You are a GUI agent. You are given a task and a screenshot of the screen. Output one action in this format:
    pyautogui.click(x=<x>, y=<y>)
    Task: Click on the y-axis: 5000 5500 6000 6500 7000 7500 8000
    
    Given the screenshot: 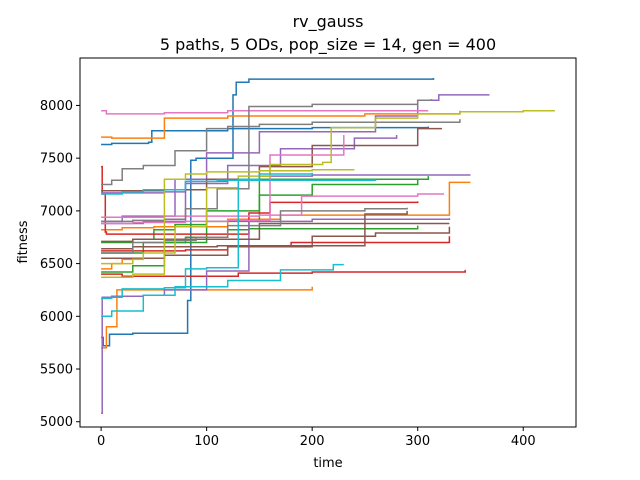 What is the action you would take?
    pyautogui.click(x=60, y=264)
    